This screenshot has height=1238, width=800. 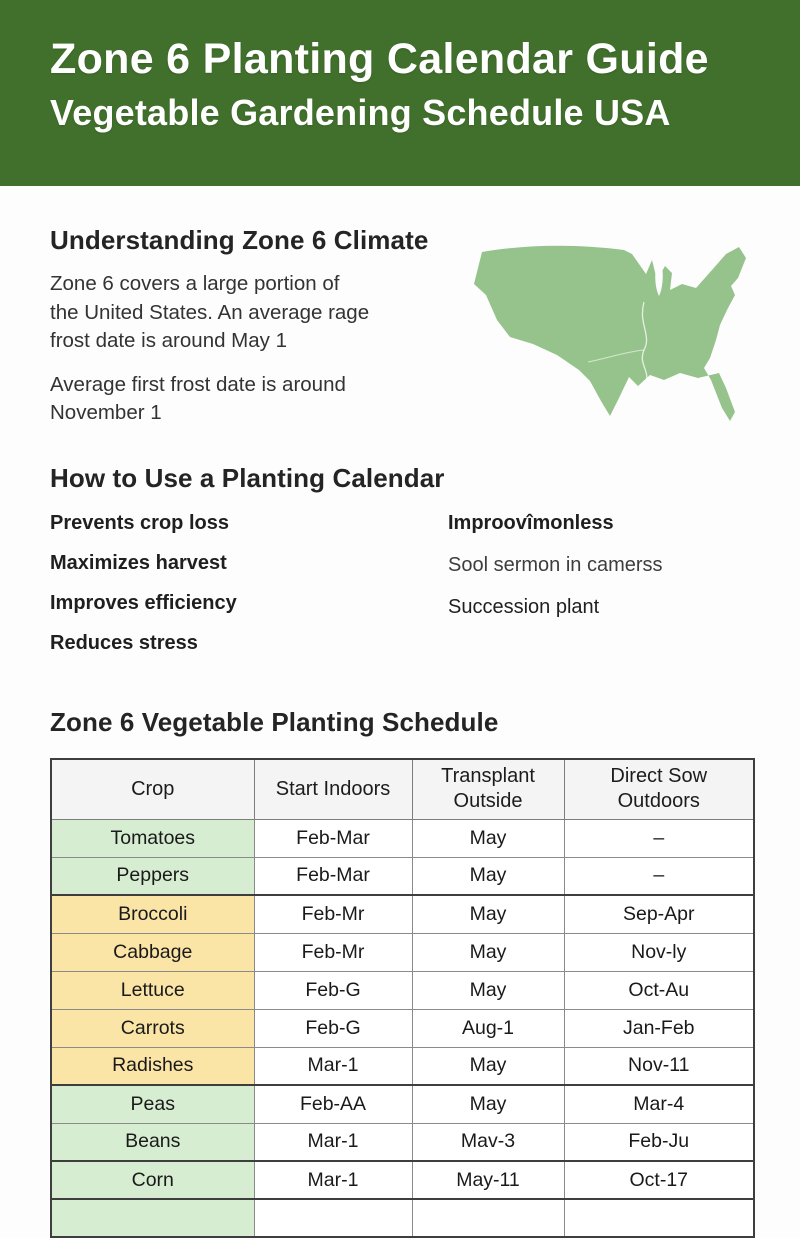 I want to click on benefit-item: Maximizes harvest, so click(x=138, y=563).